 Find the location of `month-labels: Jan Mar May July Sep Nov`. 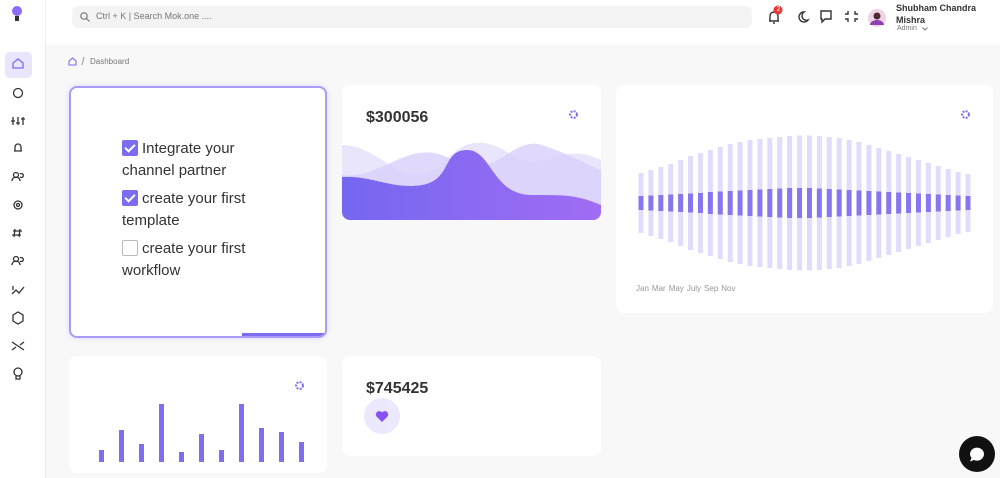

month-labels: Jan Mar May July Sep Nov is located at coordinates (686, 288).